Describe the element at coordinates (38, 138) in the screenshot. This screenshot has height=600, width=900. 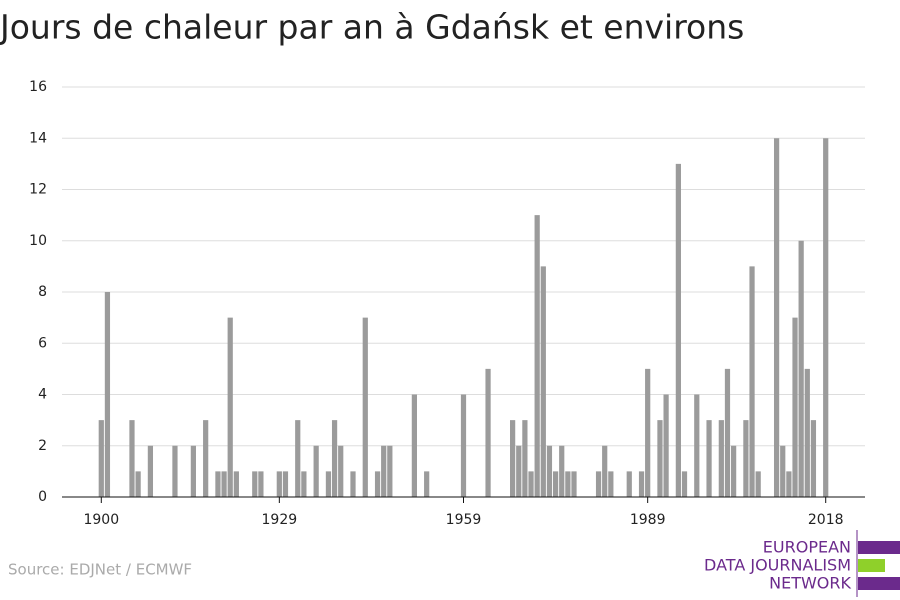
I see `y-tick-label: 14` at that location.